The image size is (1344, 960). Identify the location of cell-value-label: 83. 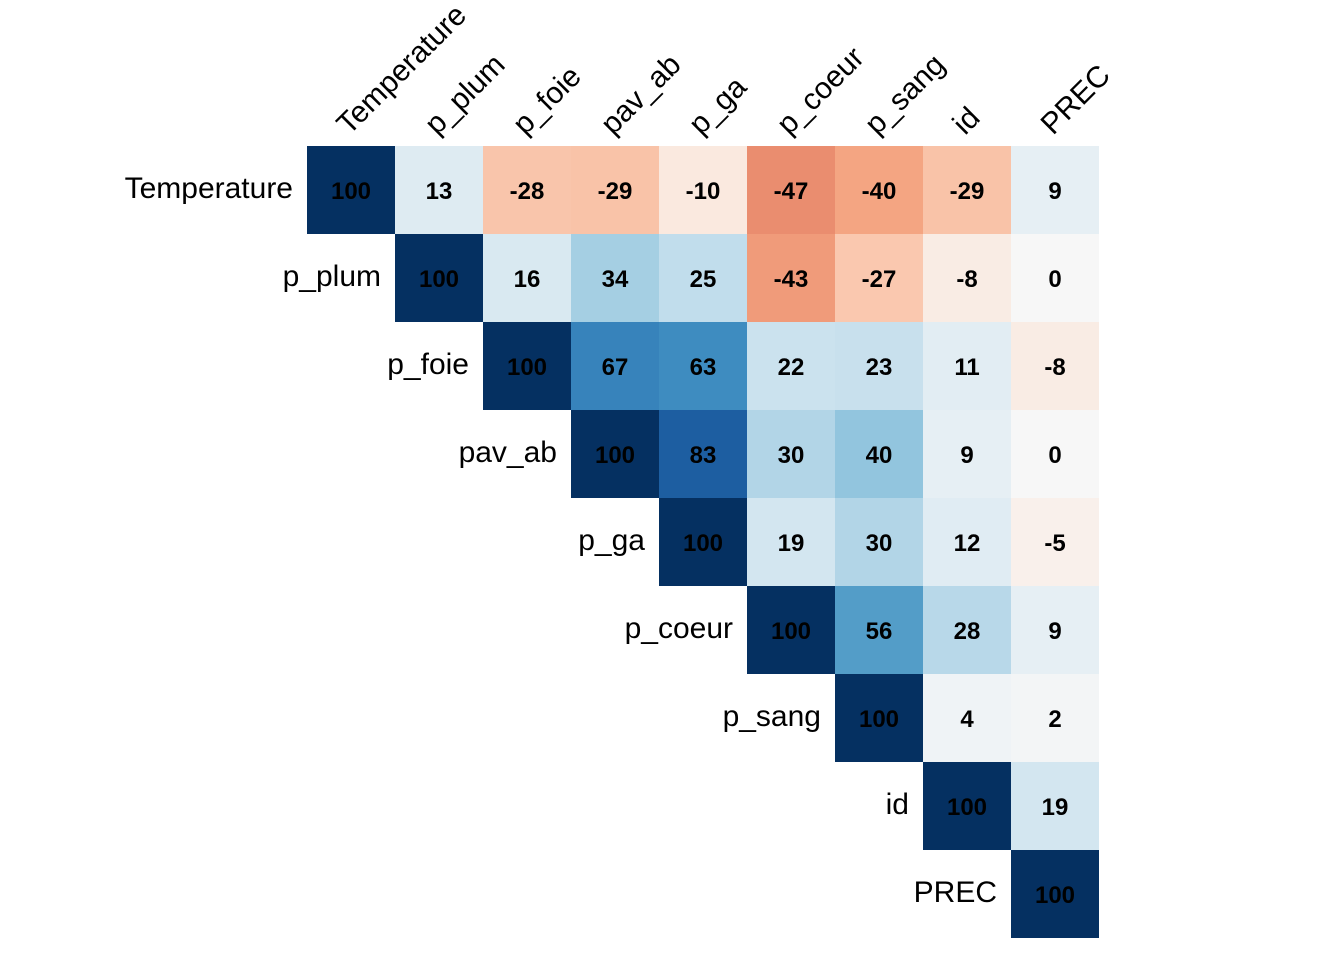
(703, 455).